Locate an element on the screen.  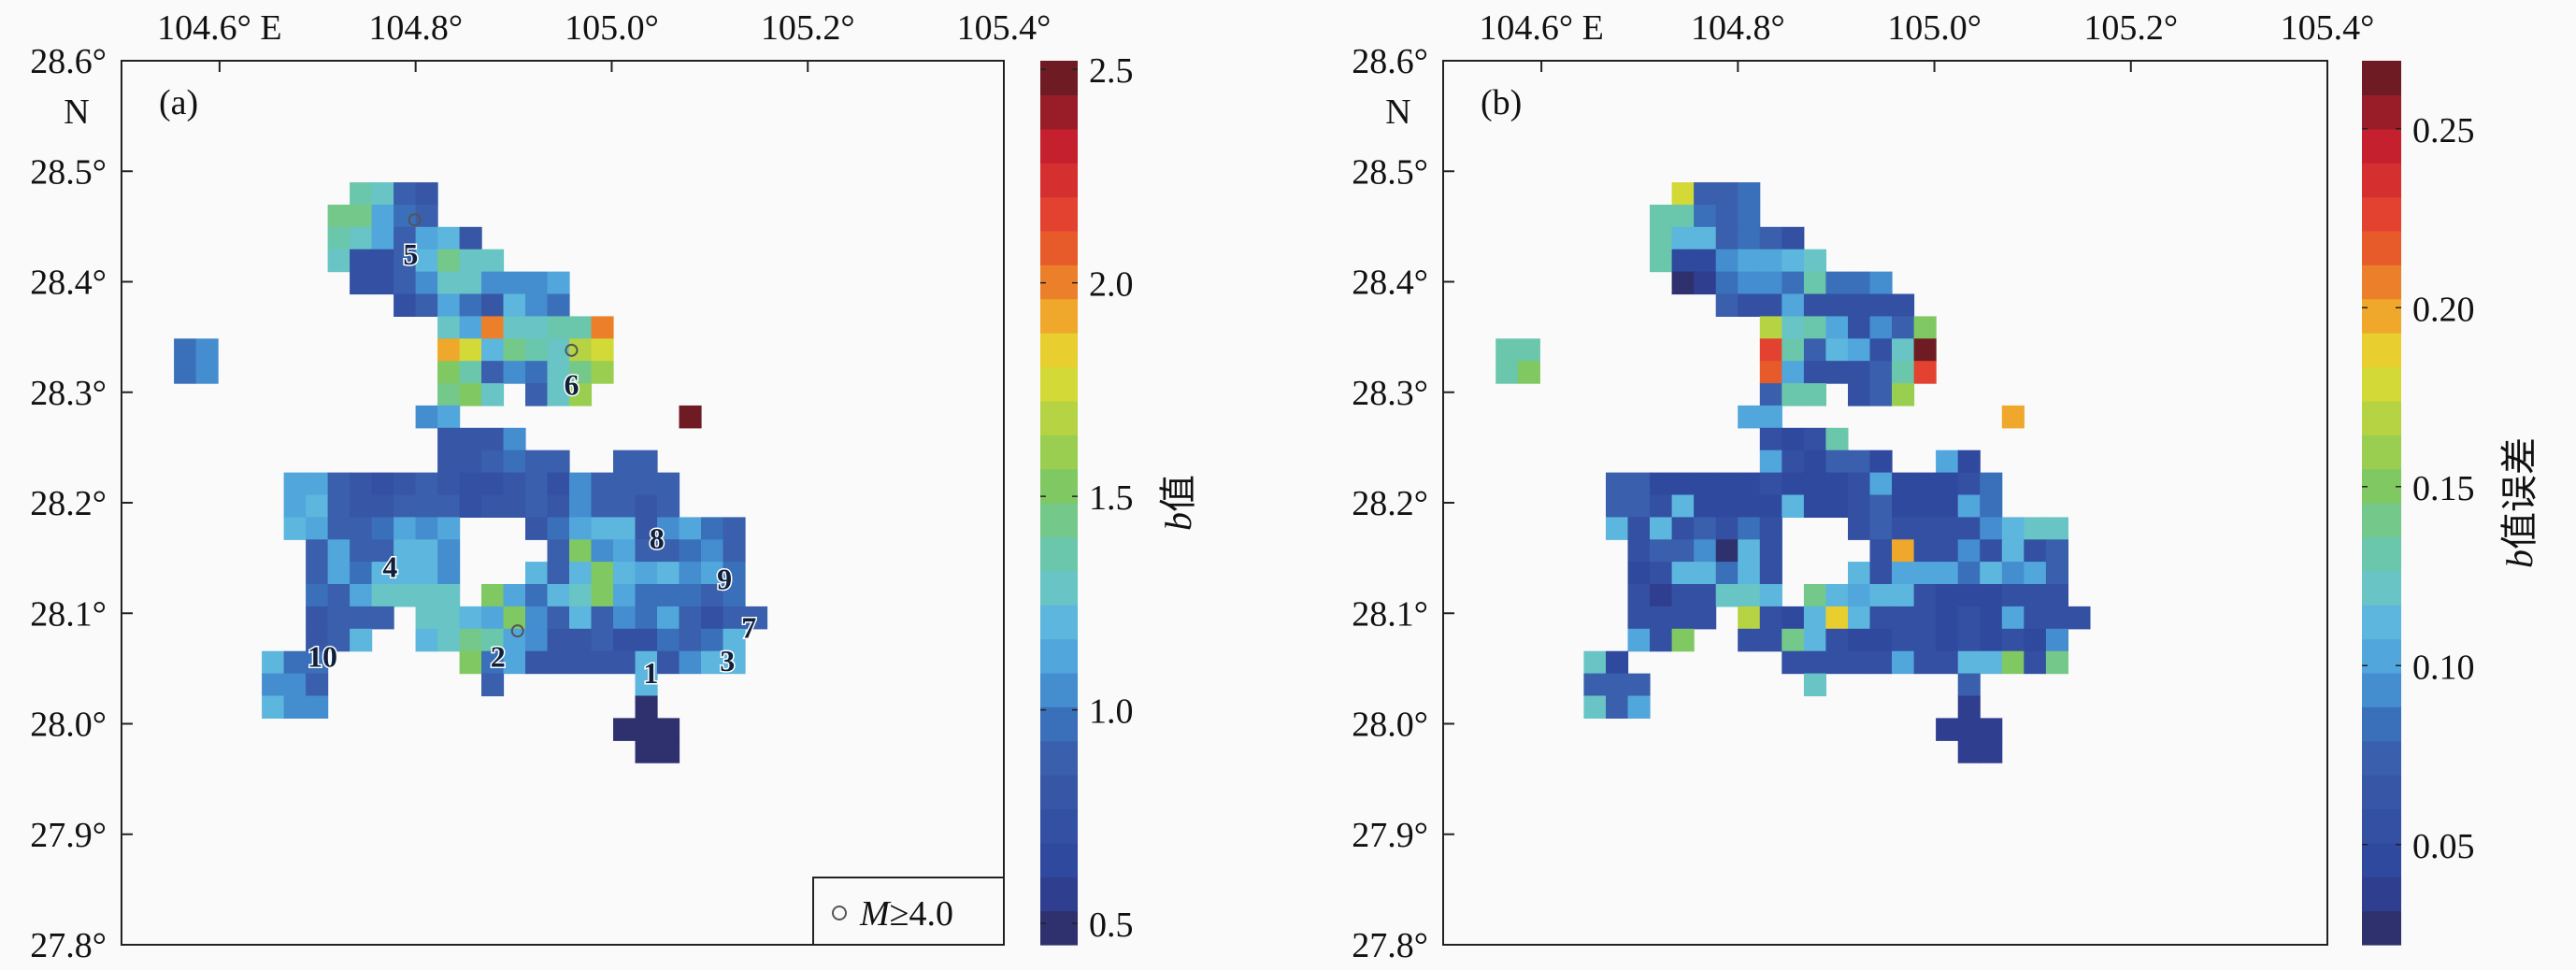
colorbar-title: b值误差 is located at coordinates (2519, 502).